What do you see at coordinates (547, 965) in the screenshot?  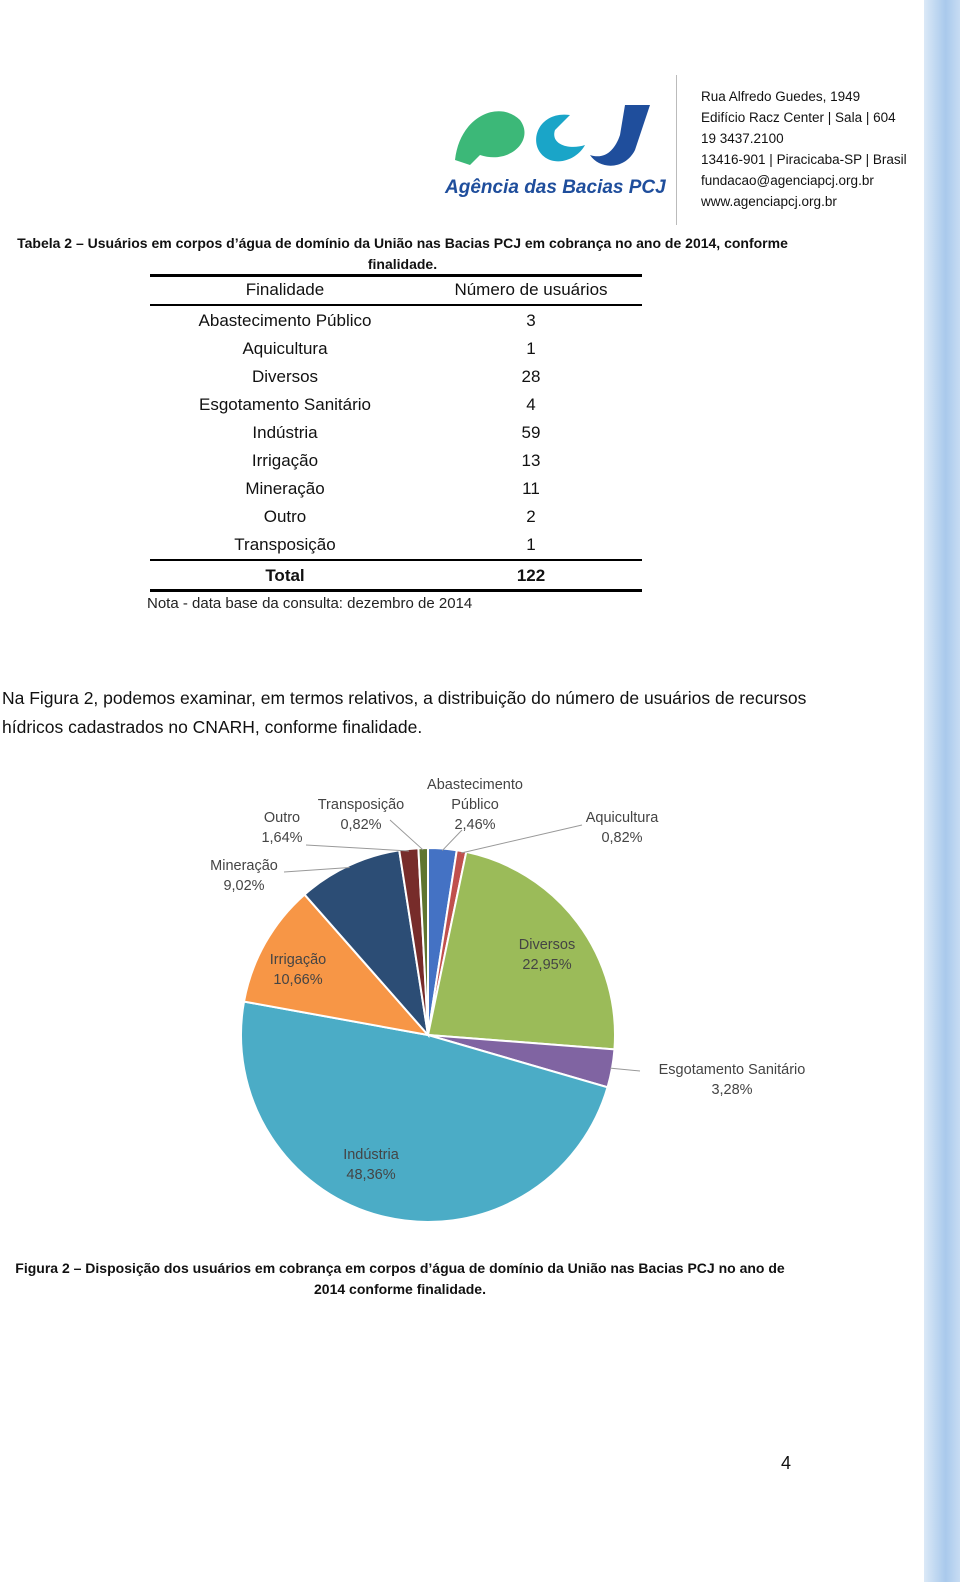 I see `pie-label-value: 22,95%` at bounding box center [547, 965].